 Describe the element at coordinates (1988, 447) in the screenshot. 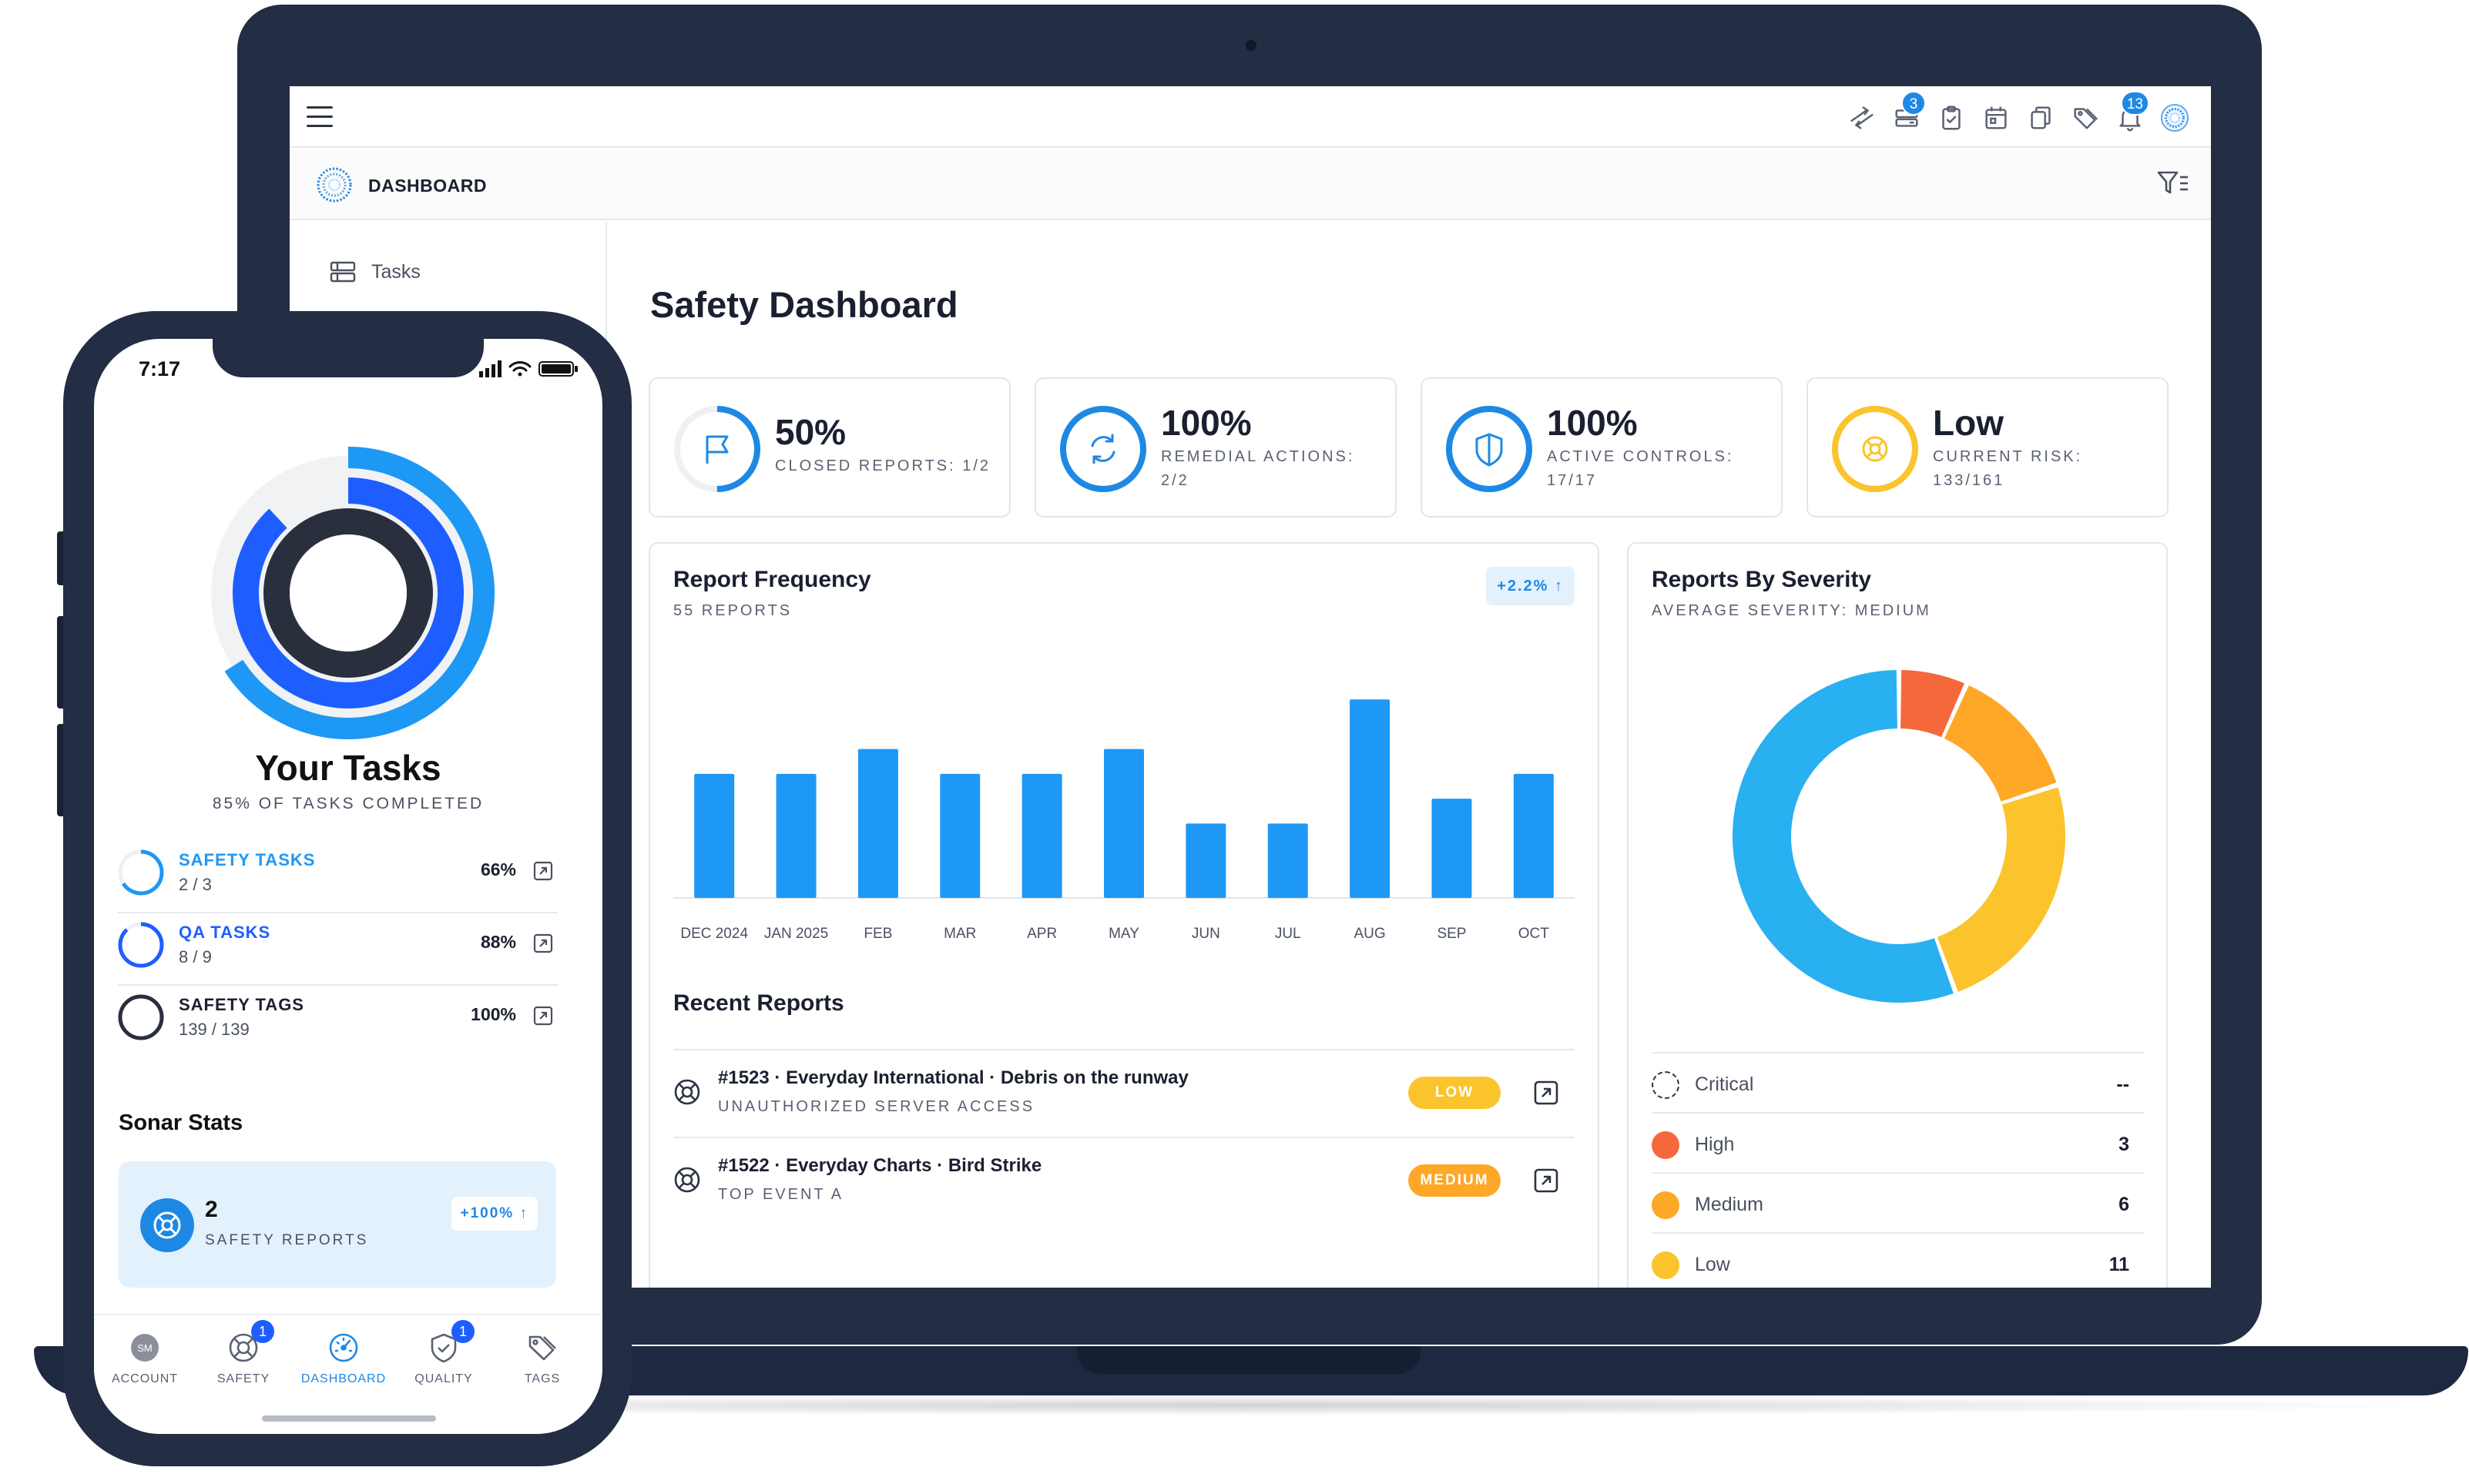

I see `stat-card-current-risk: Low CURRENT RISK: 133/161` at that location.